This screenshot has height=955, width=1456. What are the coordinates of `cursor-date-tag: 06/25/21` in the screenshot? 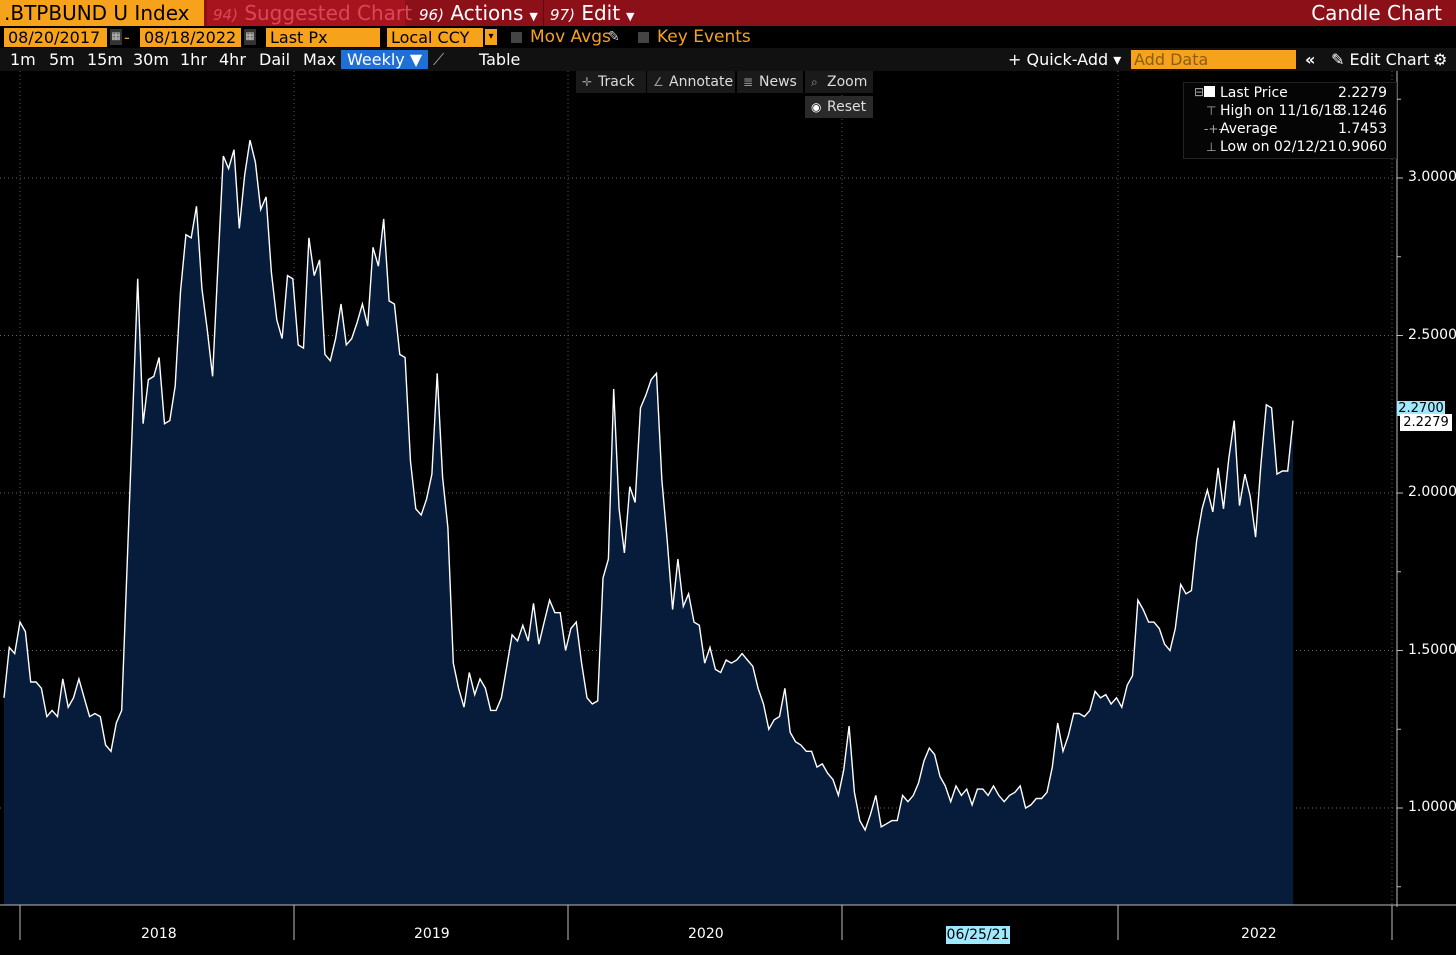 It's located at (978, 935).